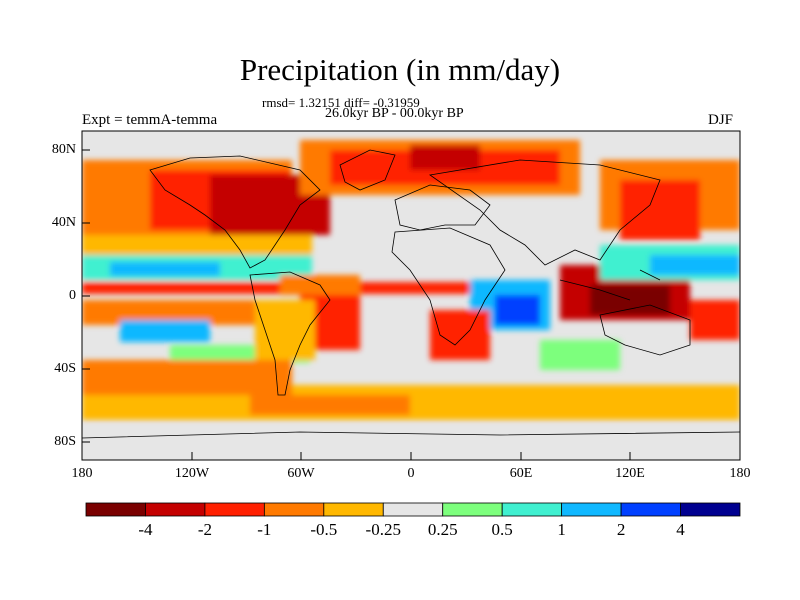 The width and height of the screenshot is (800, 600). Describe the element at coordinates (264, 529) in the screenshot. I see `colorbar-label: -1` at that location.